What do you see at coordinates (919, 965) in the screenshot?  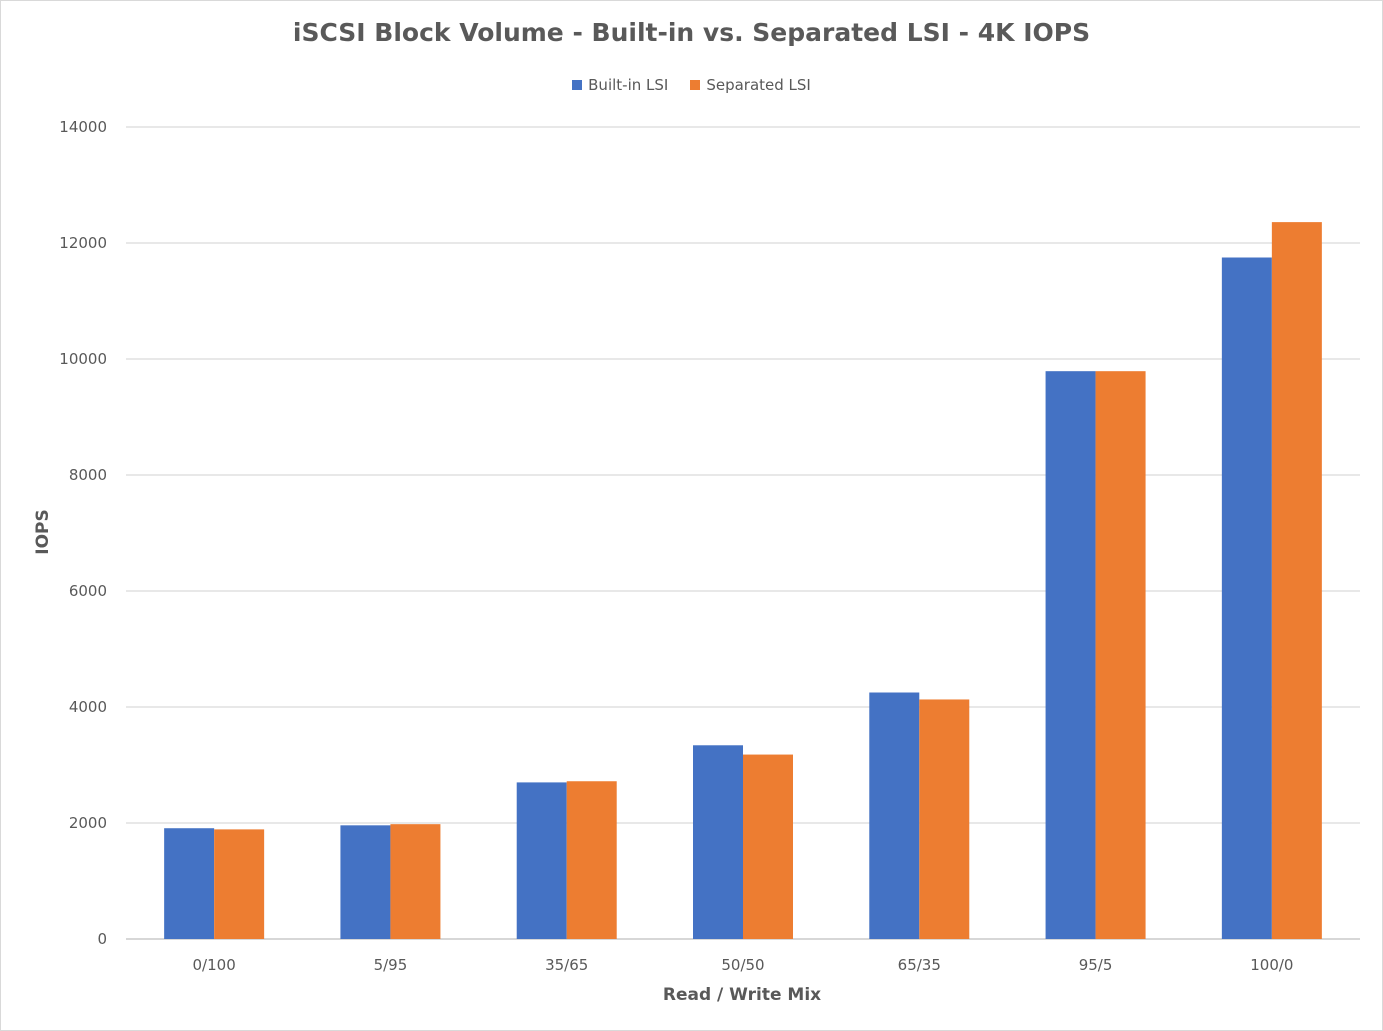 I see `x-tick-label: 65/35` at bounding box center [919, 965].